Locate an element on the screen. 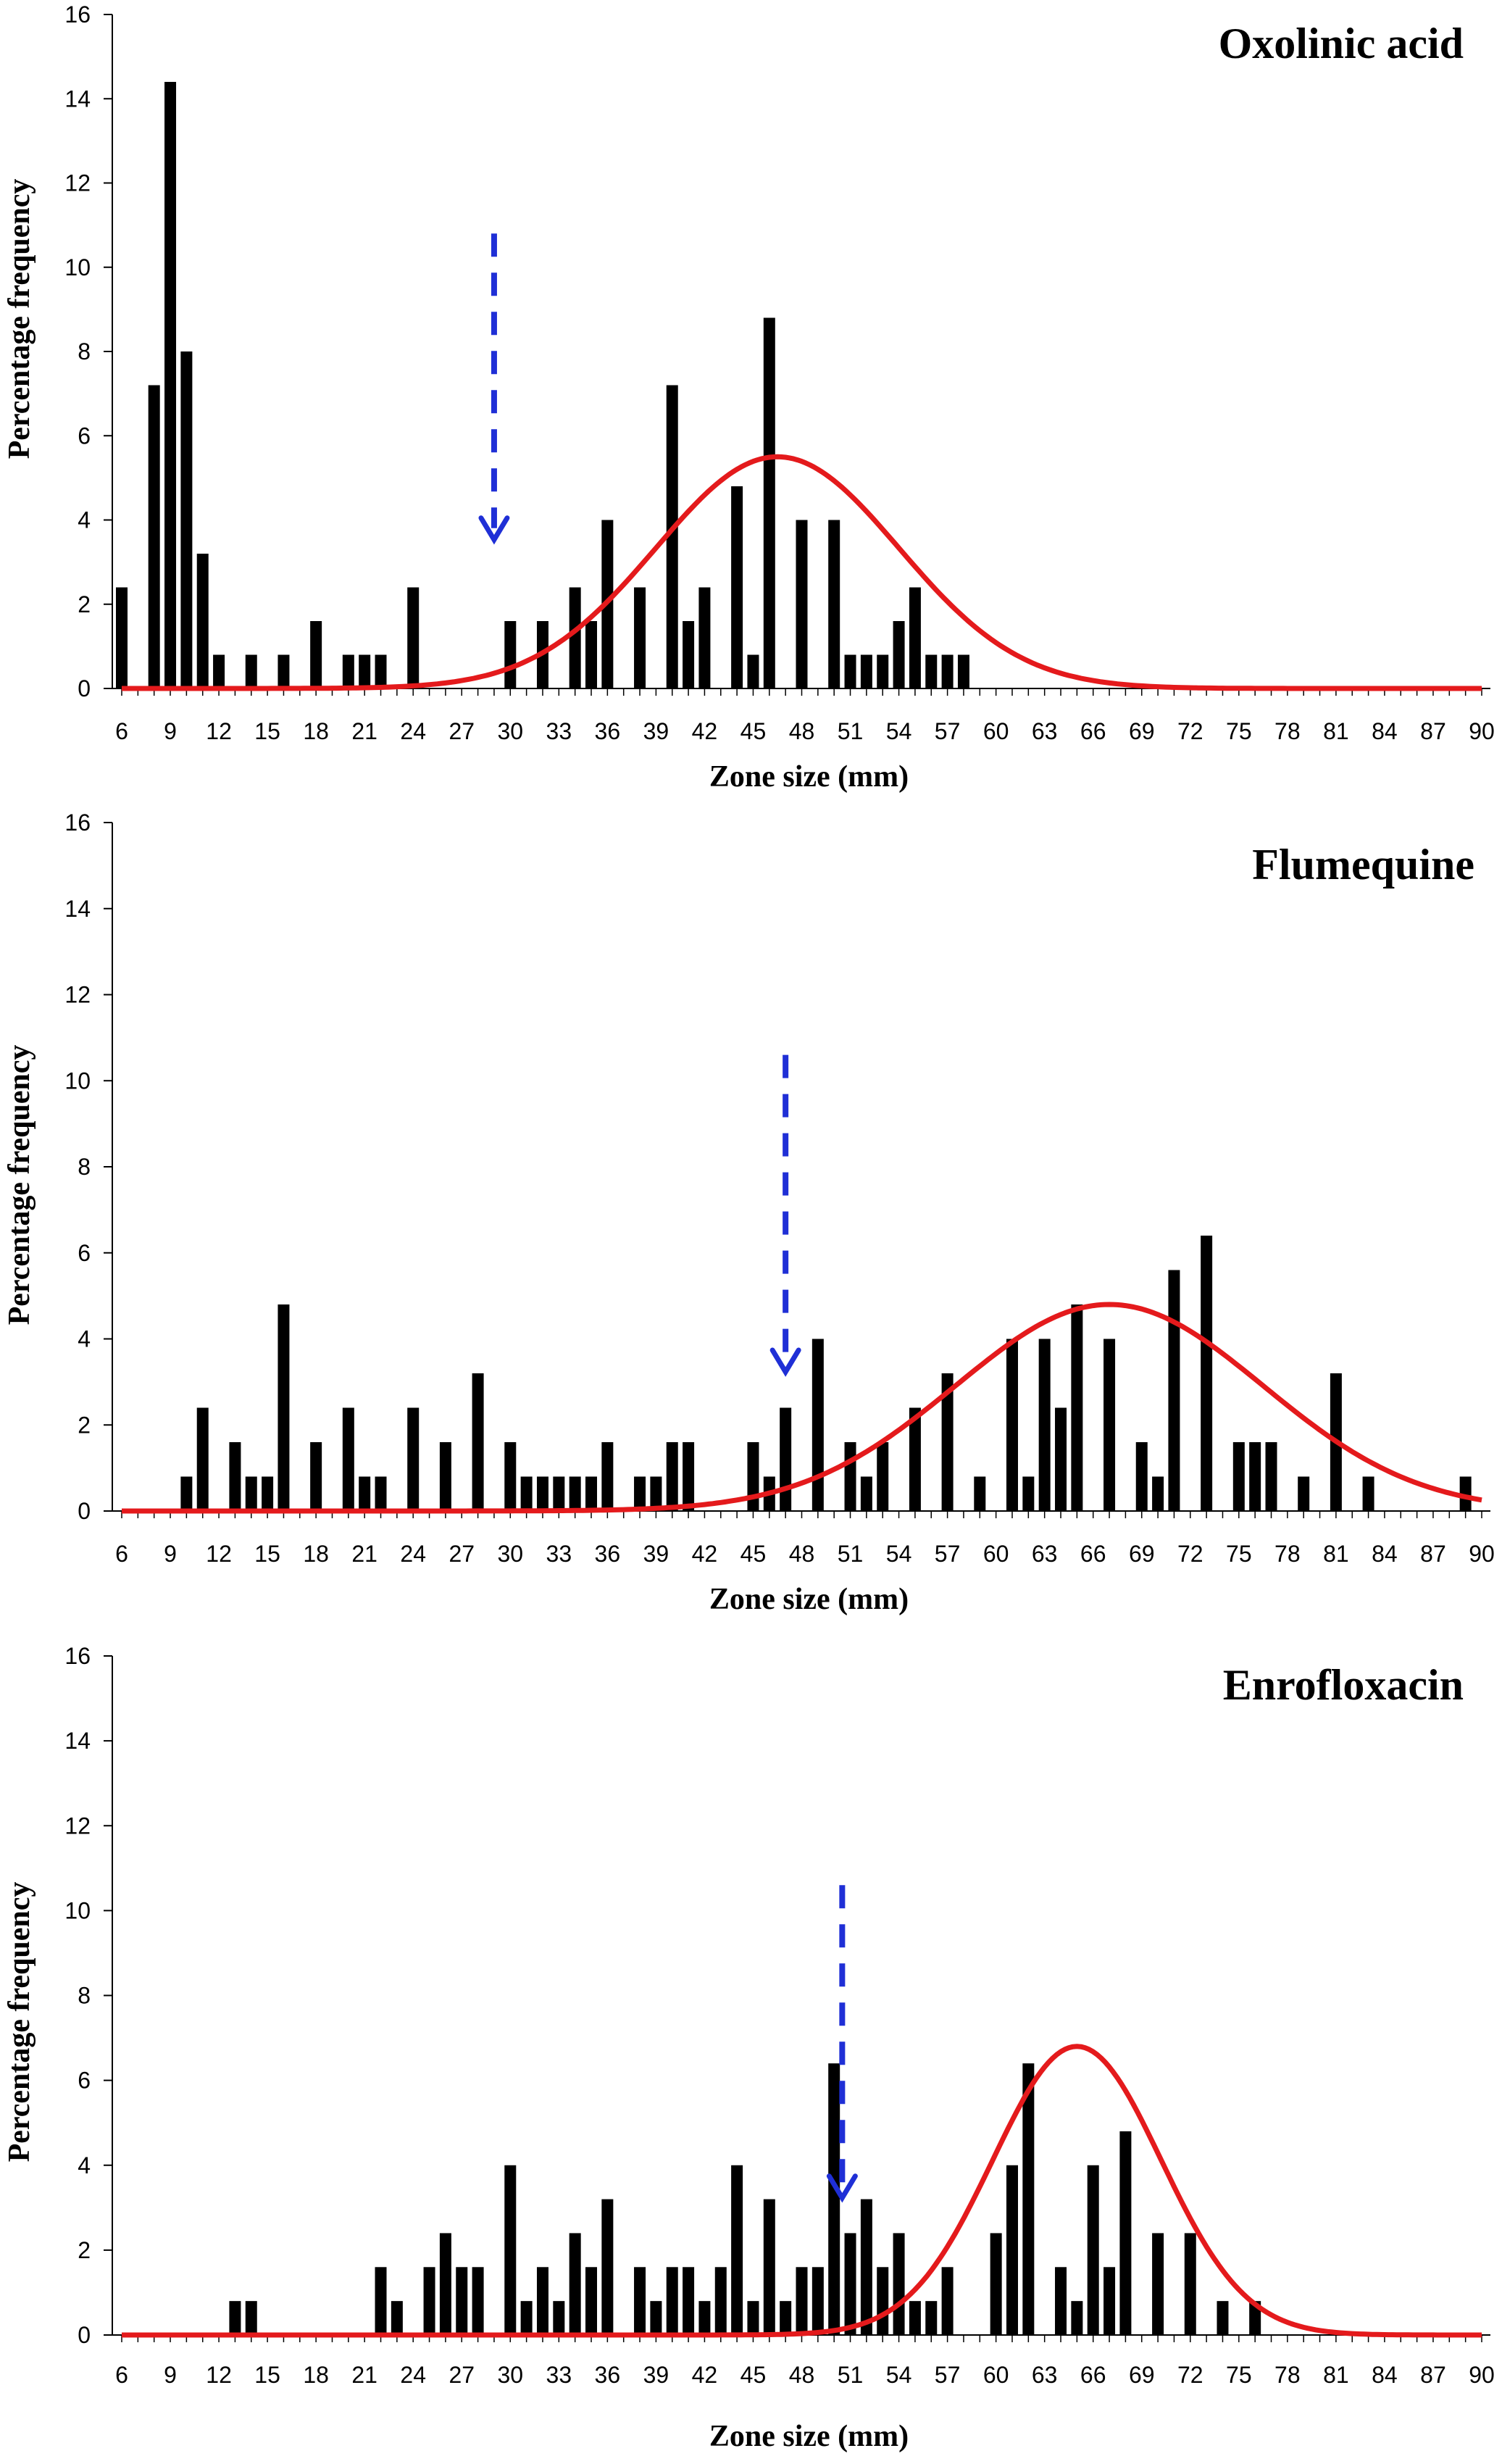 This screenshot has width=1502, height=2464. x-tick-label: 54 is located at coordinates (899, 2375).